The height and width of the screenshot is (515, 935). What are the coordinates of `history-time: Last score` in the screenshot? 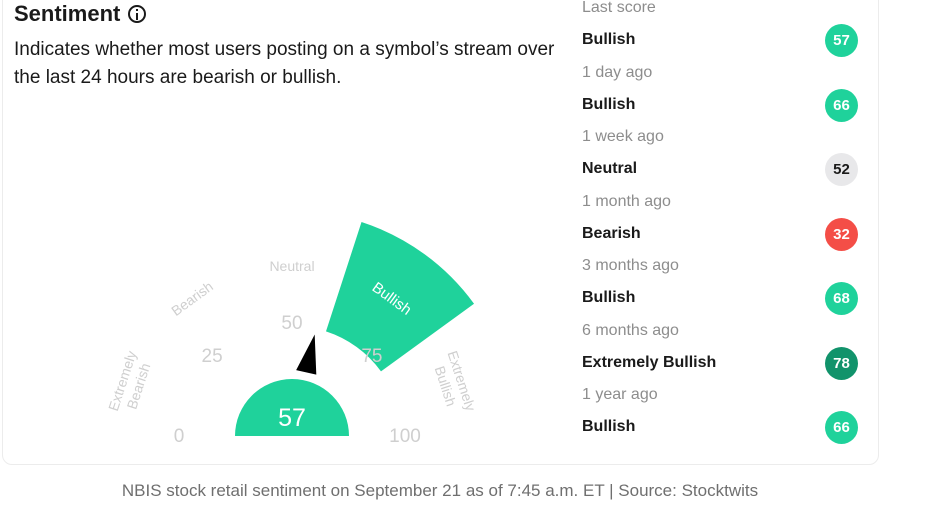 It's located at (619, 8).